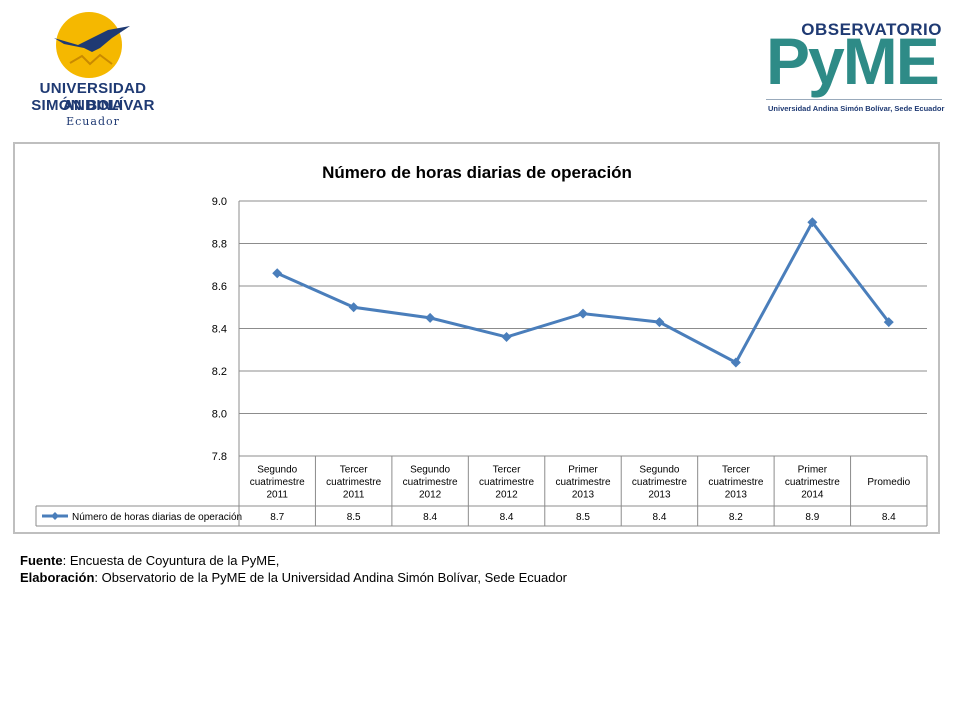 The height and width of the screenshot is (720, 960). Describe the element at coordinates (92, 45) in the screenshot. I see `condor-emblem-icon` at that location.